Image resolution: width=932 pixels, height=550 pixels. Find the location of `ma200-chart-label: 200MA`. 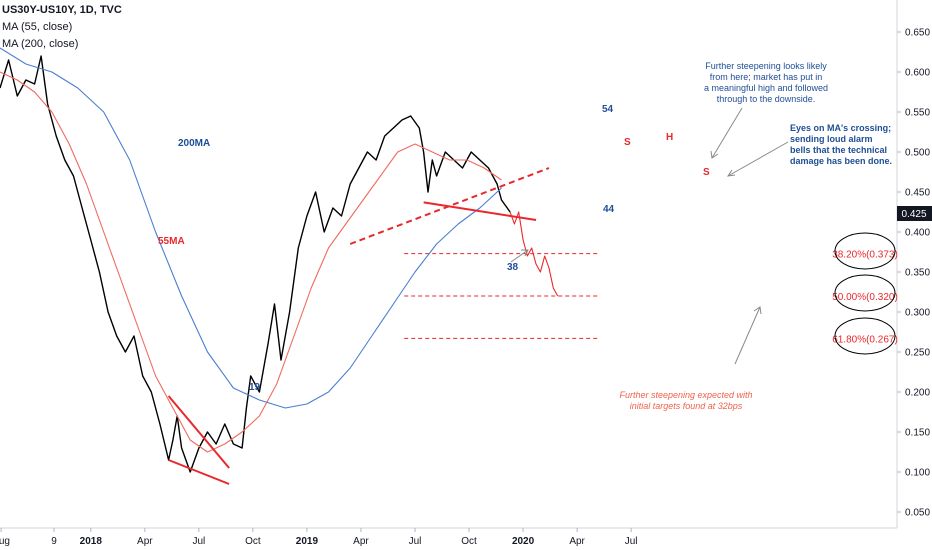

ma200-chart-label: 200MA is located at coordinates (194, 143).